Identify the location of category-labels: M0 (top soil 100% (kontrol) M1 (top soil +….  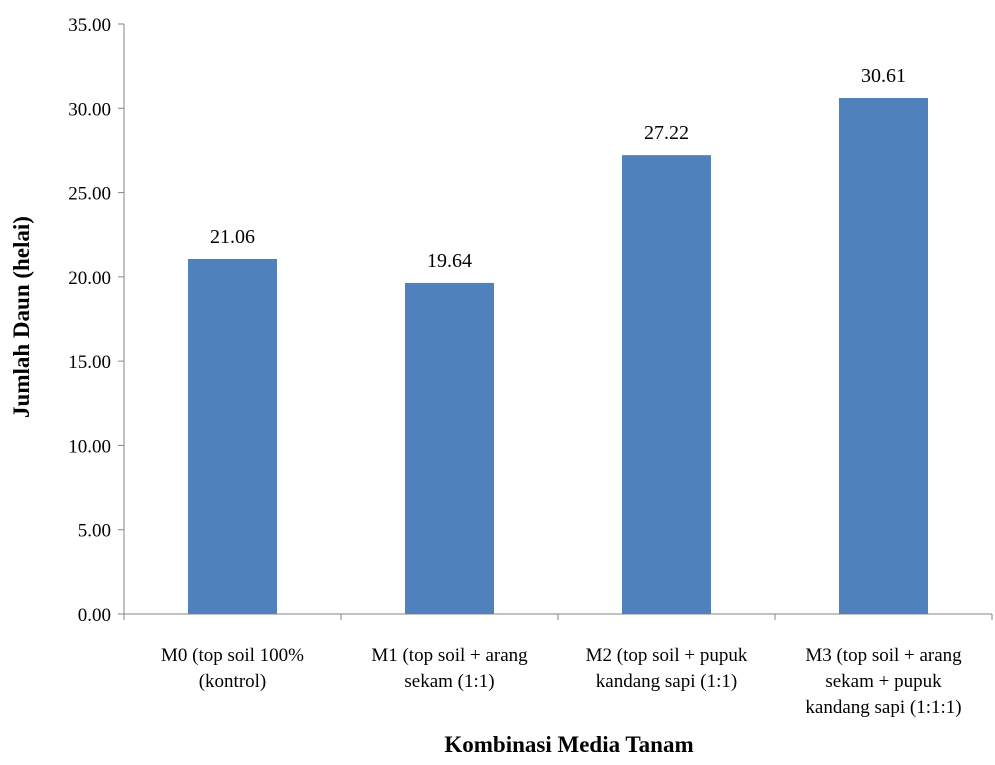
(561, 681).